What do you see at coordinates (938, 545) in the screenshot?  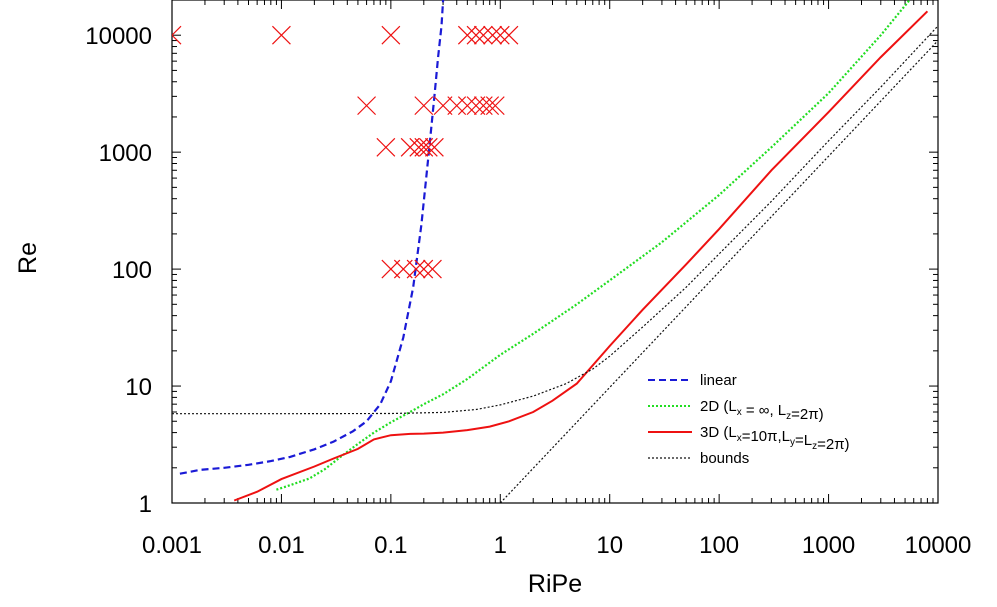 I see `x-tick-label: 10000` at bounding box center [938, 545].